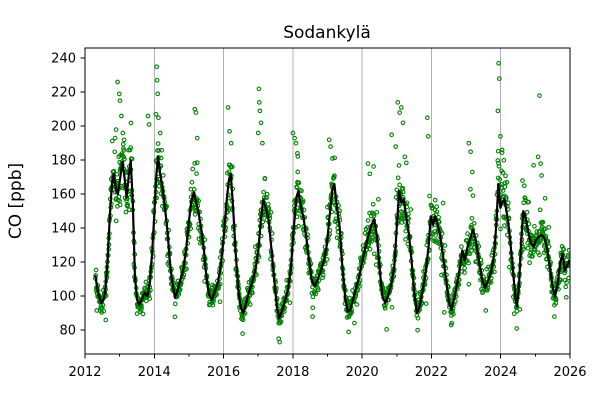 The image size is (600, 400). I want to click on y-axis-label: CO [ppb], so click(16, 201).